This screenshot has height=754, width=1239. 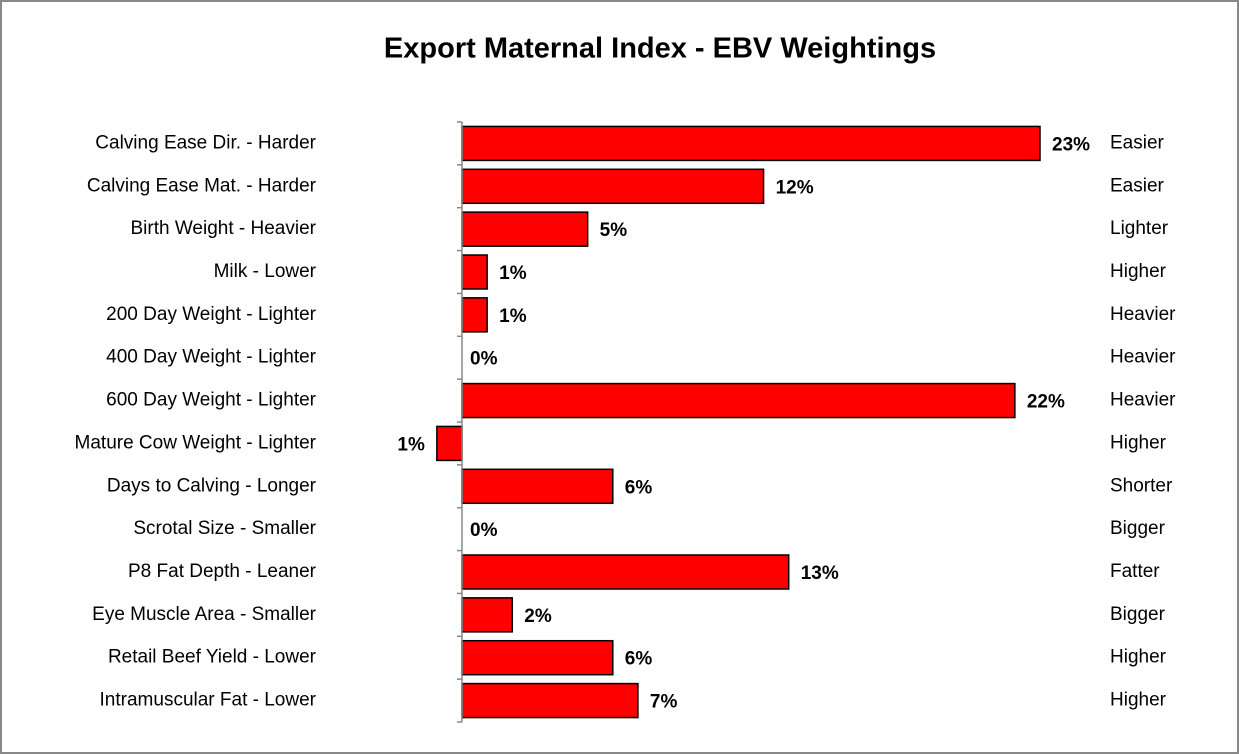 What do you see at coordinates (1046, 402) in the screenshot?
I see `value-label: 22%` at bounding box center [1046, 402].